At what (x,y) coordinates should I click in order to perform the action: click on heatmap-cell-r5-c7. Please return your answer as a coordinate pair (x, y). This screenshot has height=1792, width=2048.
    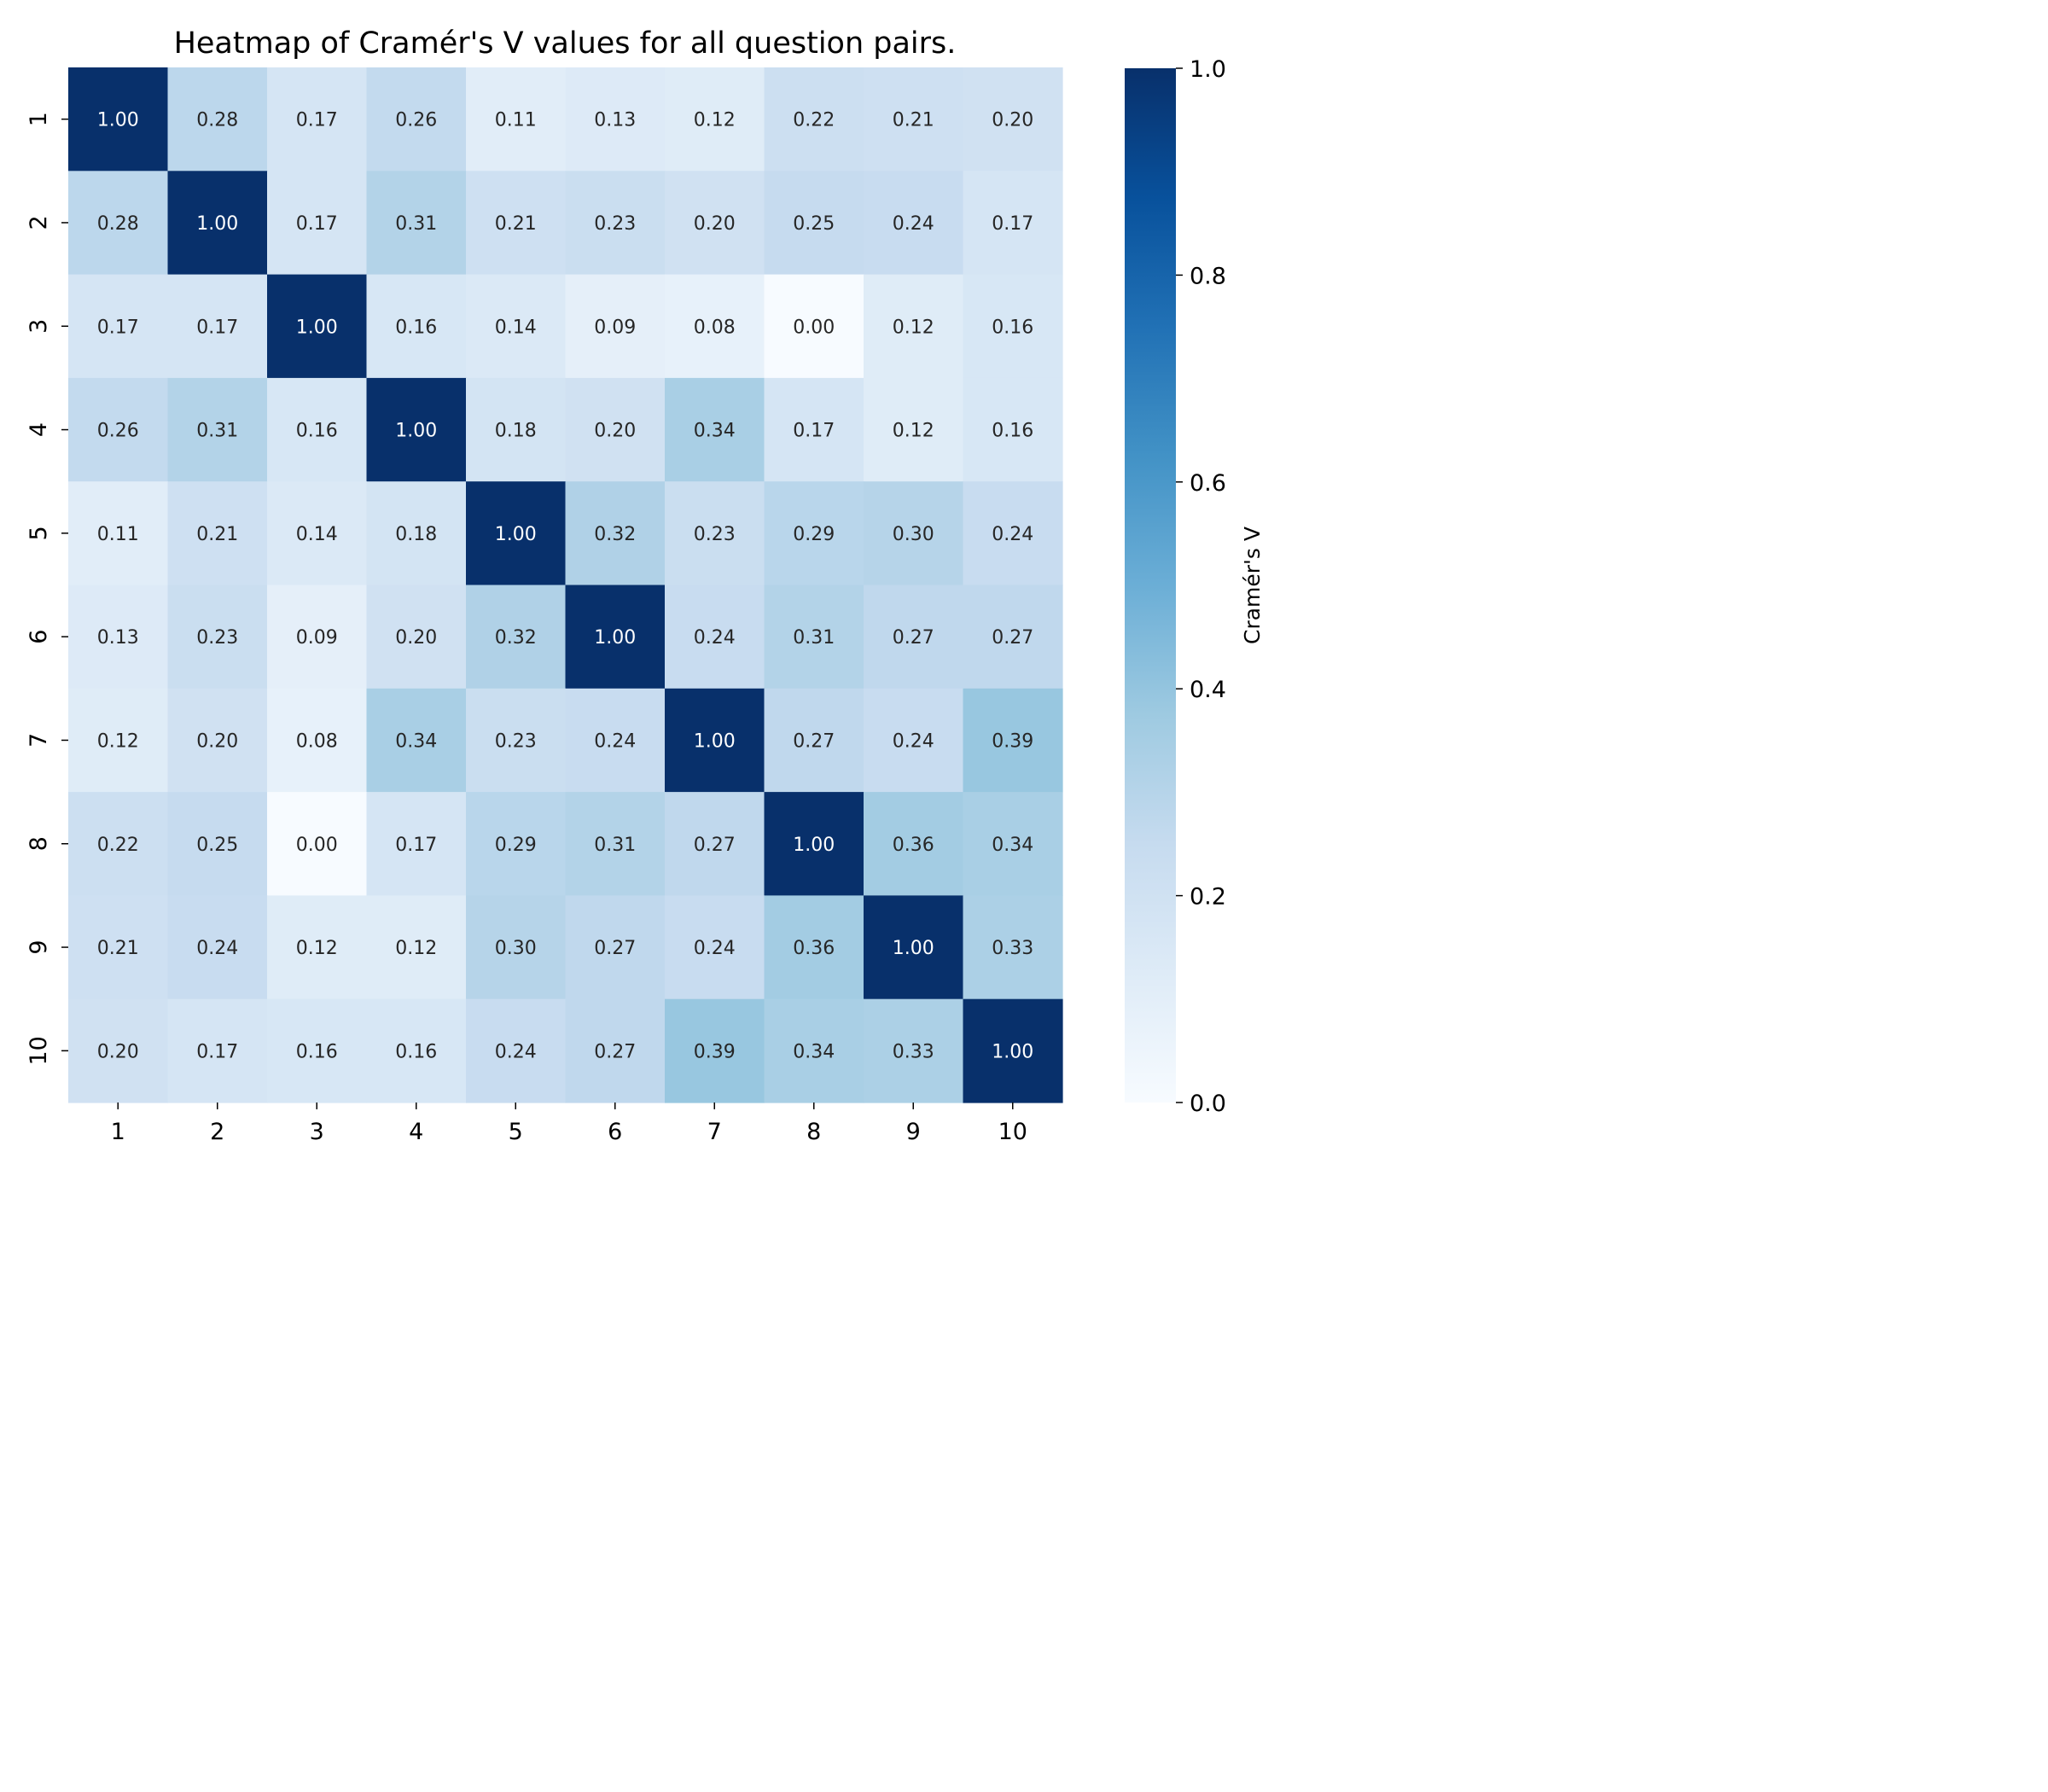
    Looking at the image, I should click on (715, 533).